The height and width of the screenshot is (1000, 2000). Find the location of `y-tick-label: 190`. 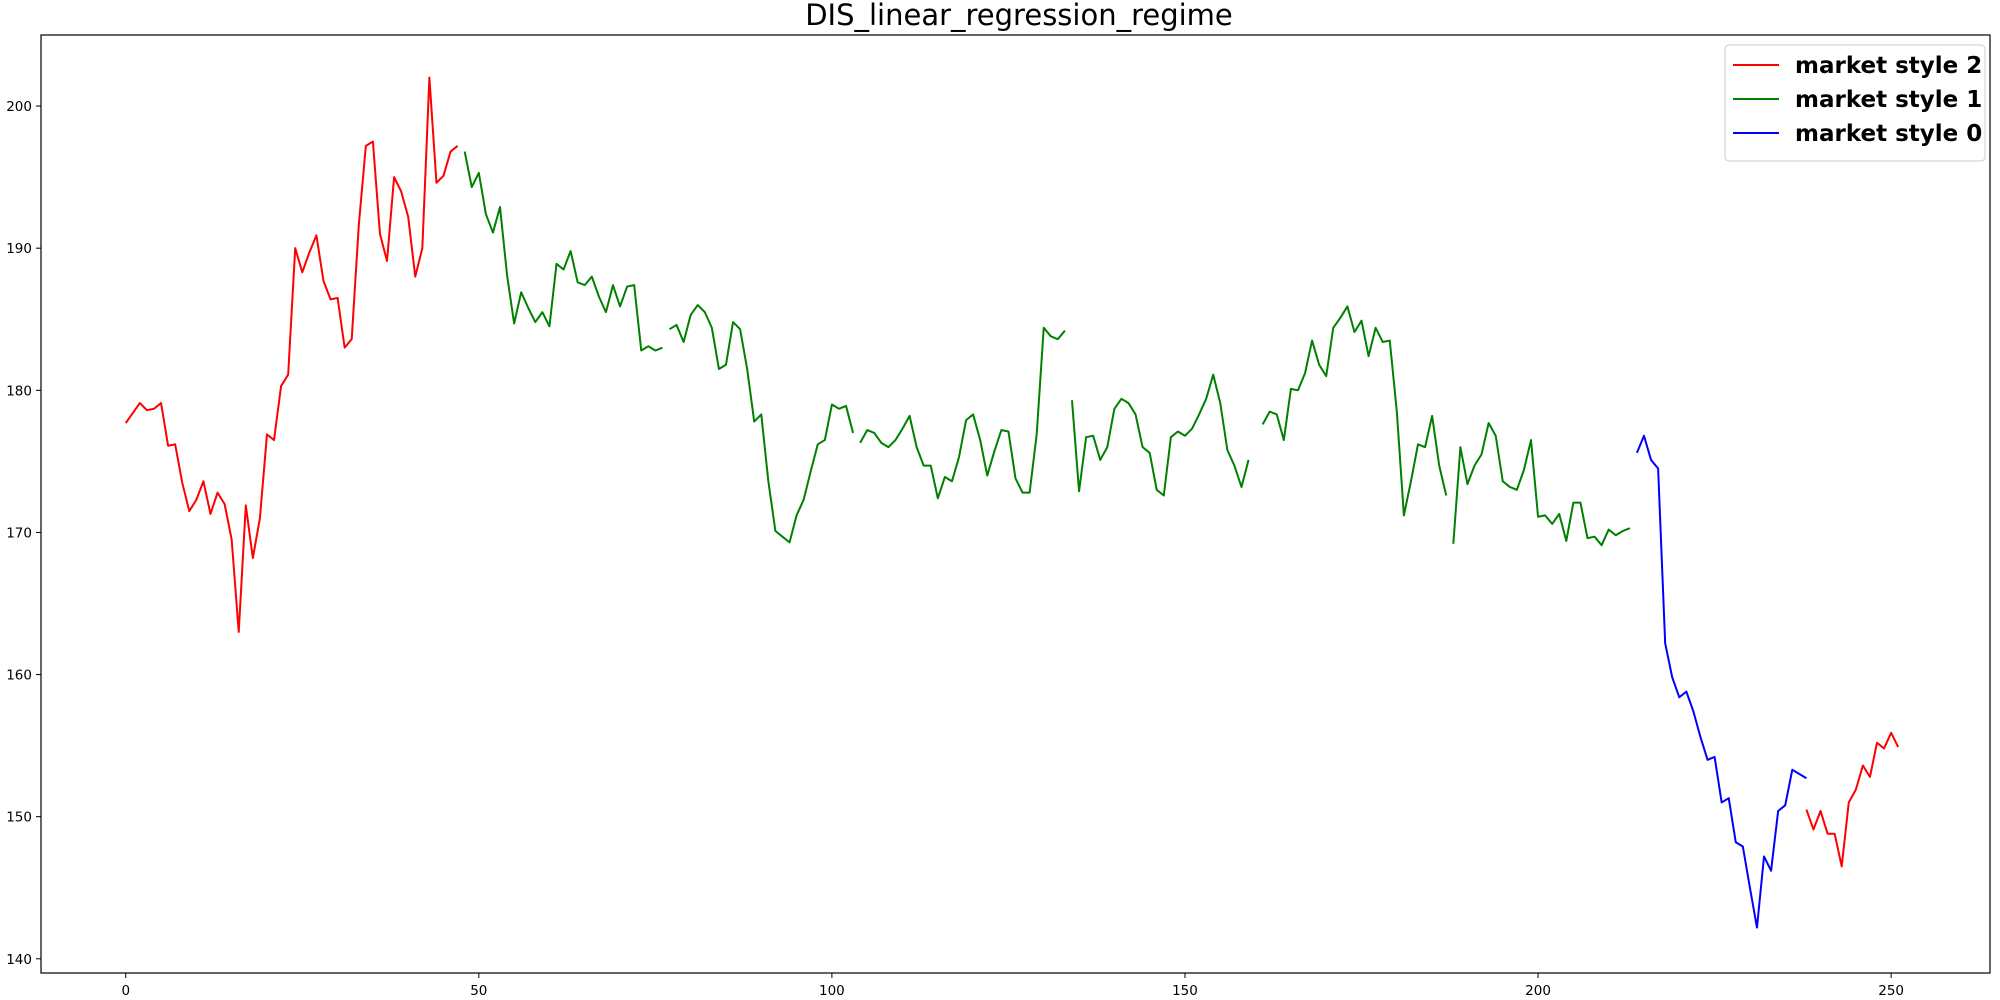

y-tick-label: 190 is located at coordinates (19, 249).